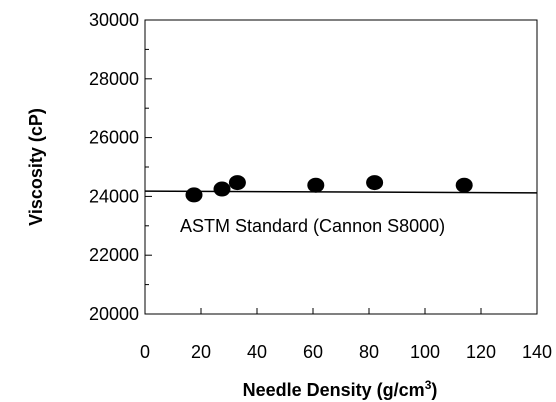  I want to click on y-tick-label: 26000, so click(114, 138).